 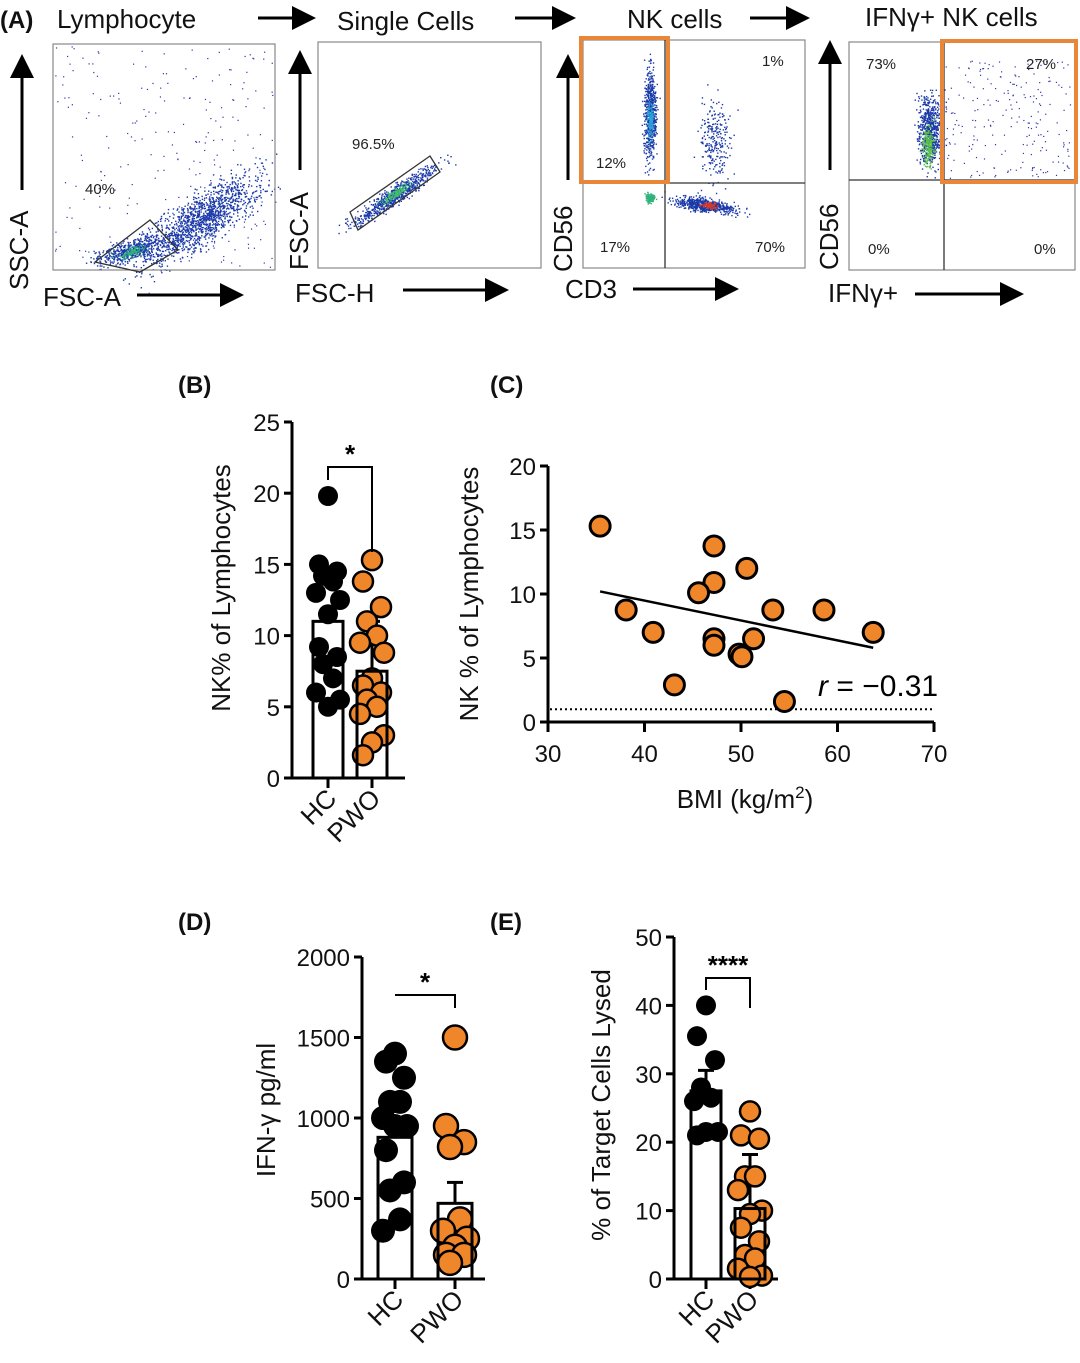 I want to click on step-nk-cells: NK cells, so click(x=674, y=19).